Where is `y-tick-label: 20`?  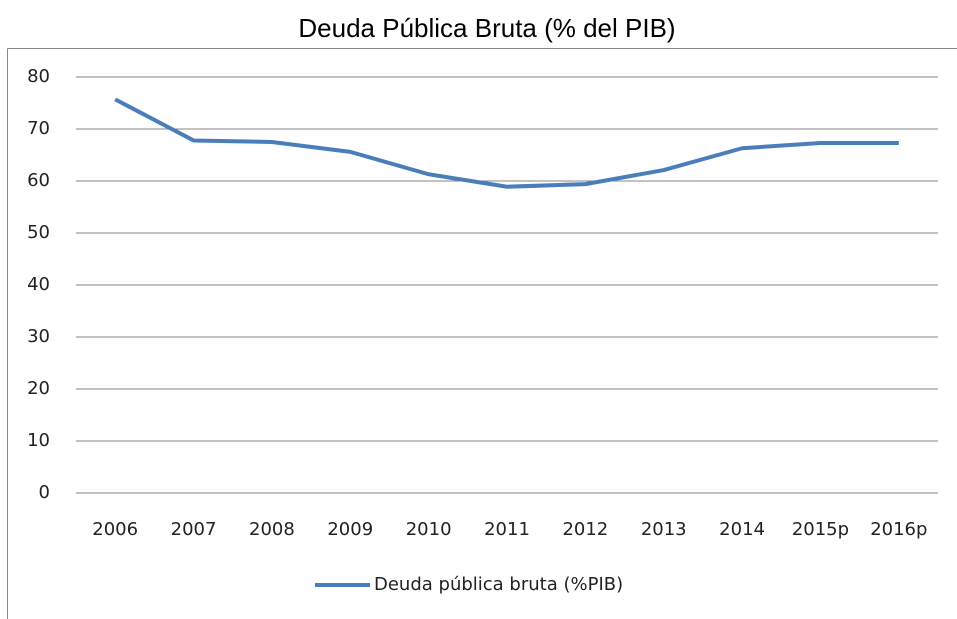
y-tick-label: 20 is located at coordinates (38, 388).